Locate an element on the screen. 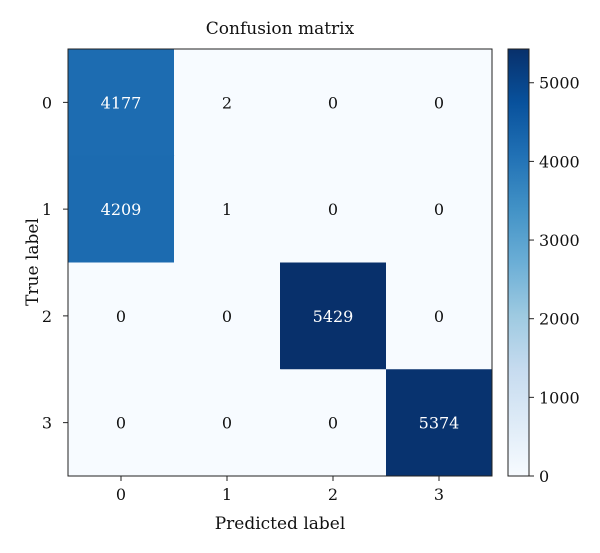 The height and width of the screenshot is (553, 600). y-tick-label: 3 is located at coordinates (47, 423).